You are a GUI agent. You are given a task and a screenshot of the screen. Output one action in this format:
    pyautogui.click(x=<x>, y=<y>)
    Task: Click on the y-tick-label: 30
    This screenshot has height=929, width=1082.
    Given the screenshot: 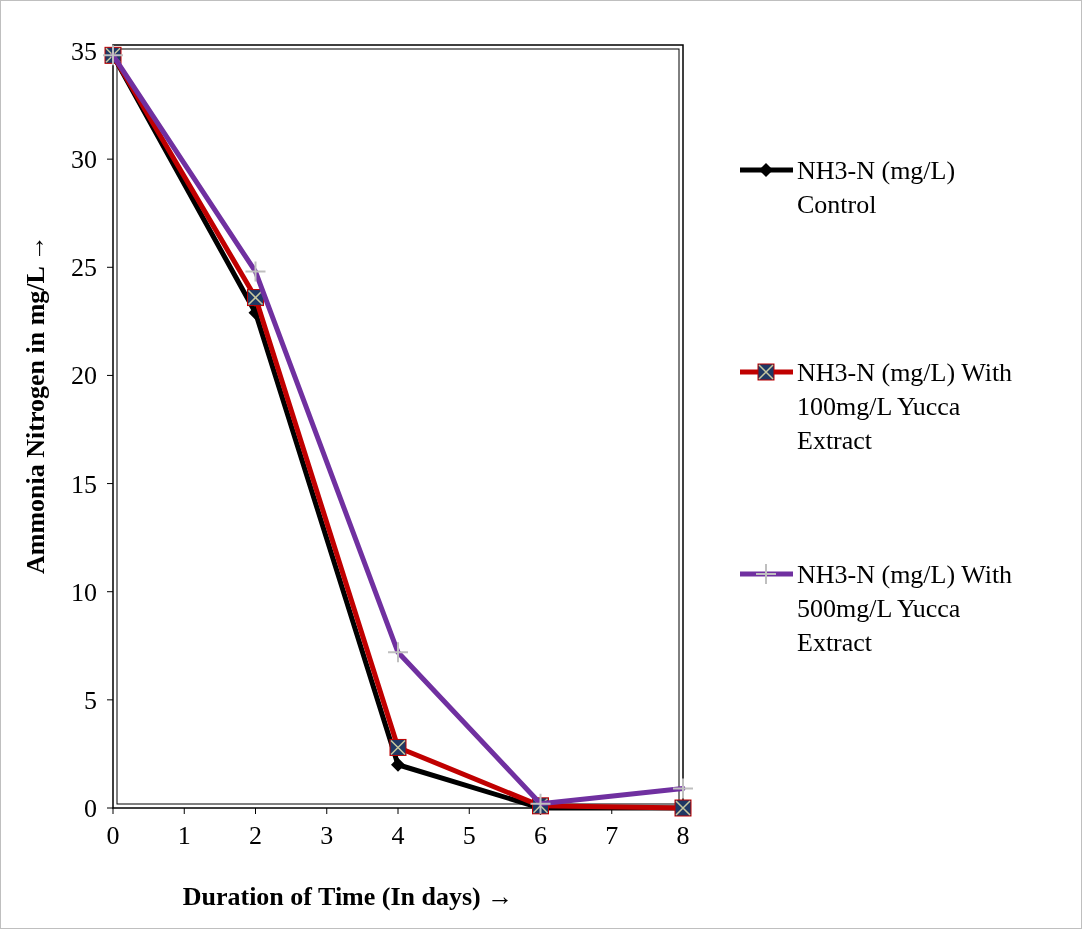 What is the action you would take?
    pyautogui.click(x=84, y=160)
    